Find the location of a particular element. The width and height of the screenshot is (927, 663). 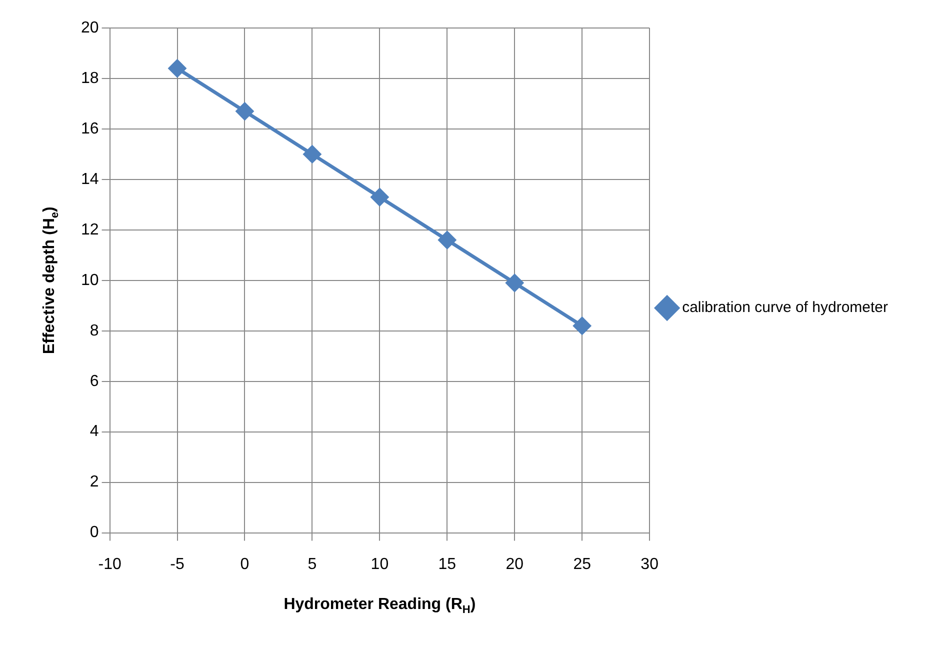

y-tick-label: 6 is located at coordinates (94, 381).